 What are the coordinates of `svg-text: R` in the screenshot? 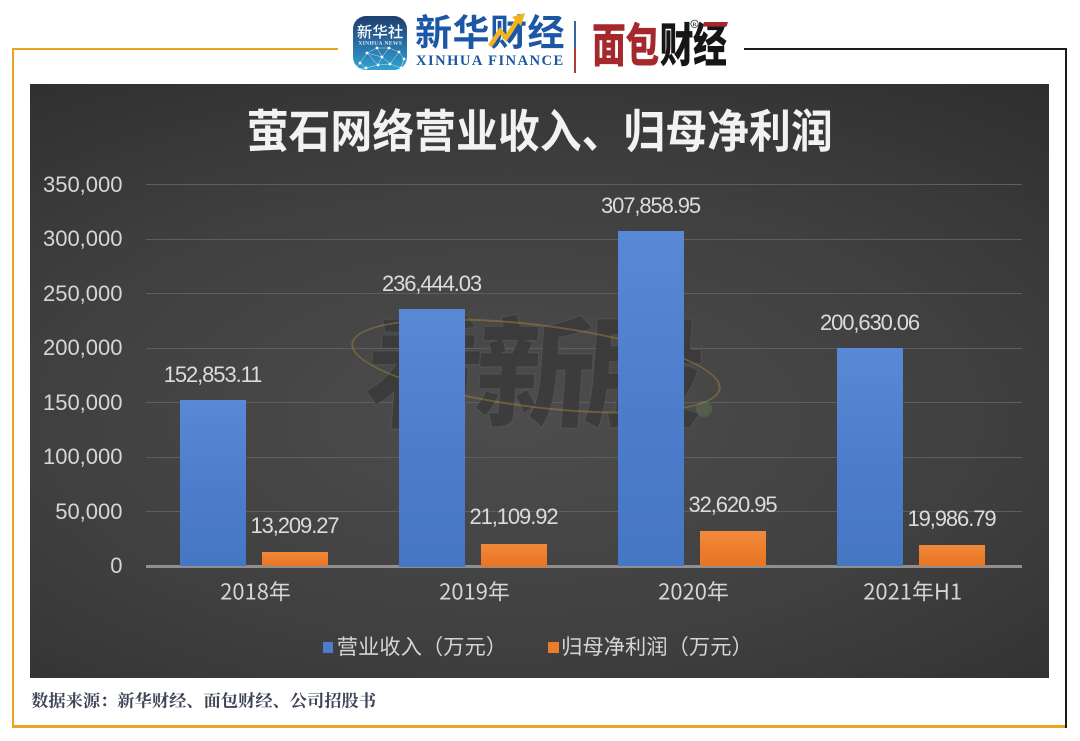 It's located at (695, 25).